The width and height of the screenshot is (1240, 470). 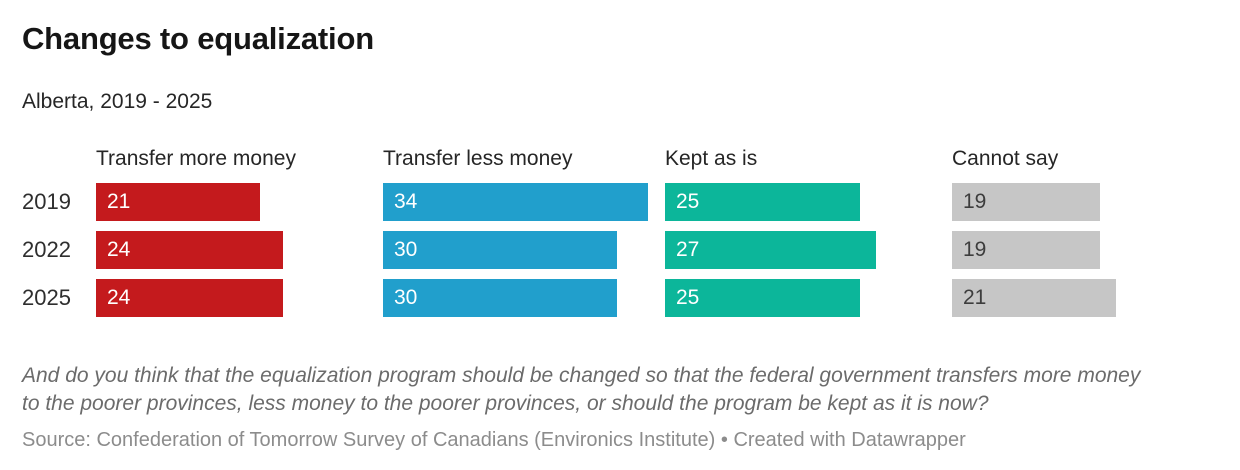 What do you see at coordinates (117, 101) in the screenshot?
I see `chart-subtitle: Alberta, 2019 - 2025` at bounding box center [117, 101].